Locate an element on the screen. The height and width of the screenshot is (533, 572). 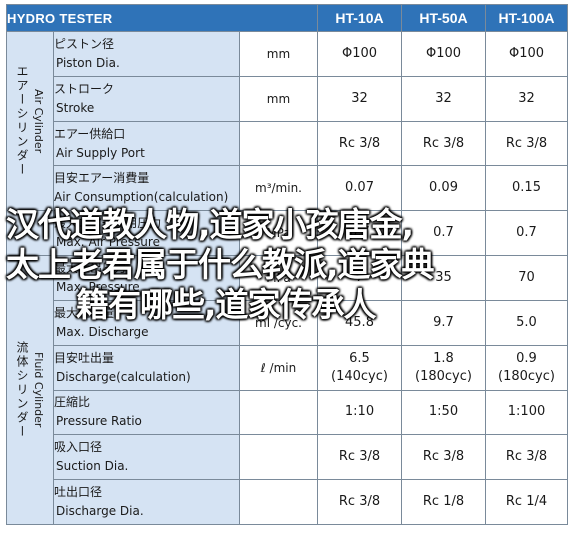
fluid-cylinder-group-label: 流体シリンダー Fluid Cylinder is located at coordinates (30, 390).